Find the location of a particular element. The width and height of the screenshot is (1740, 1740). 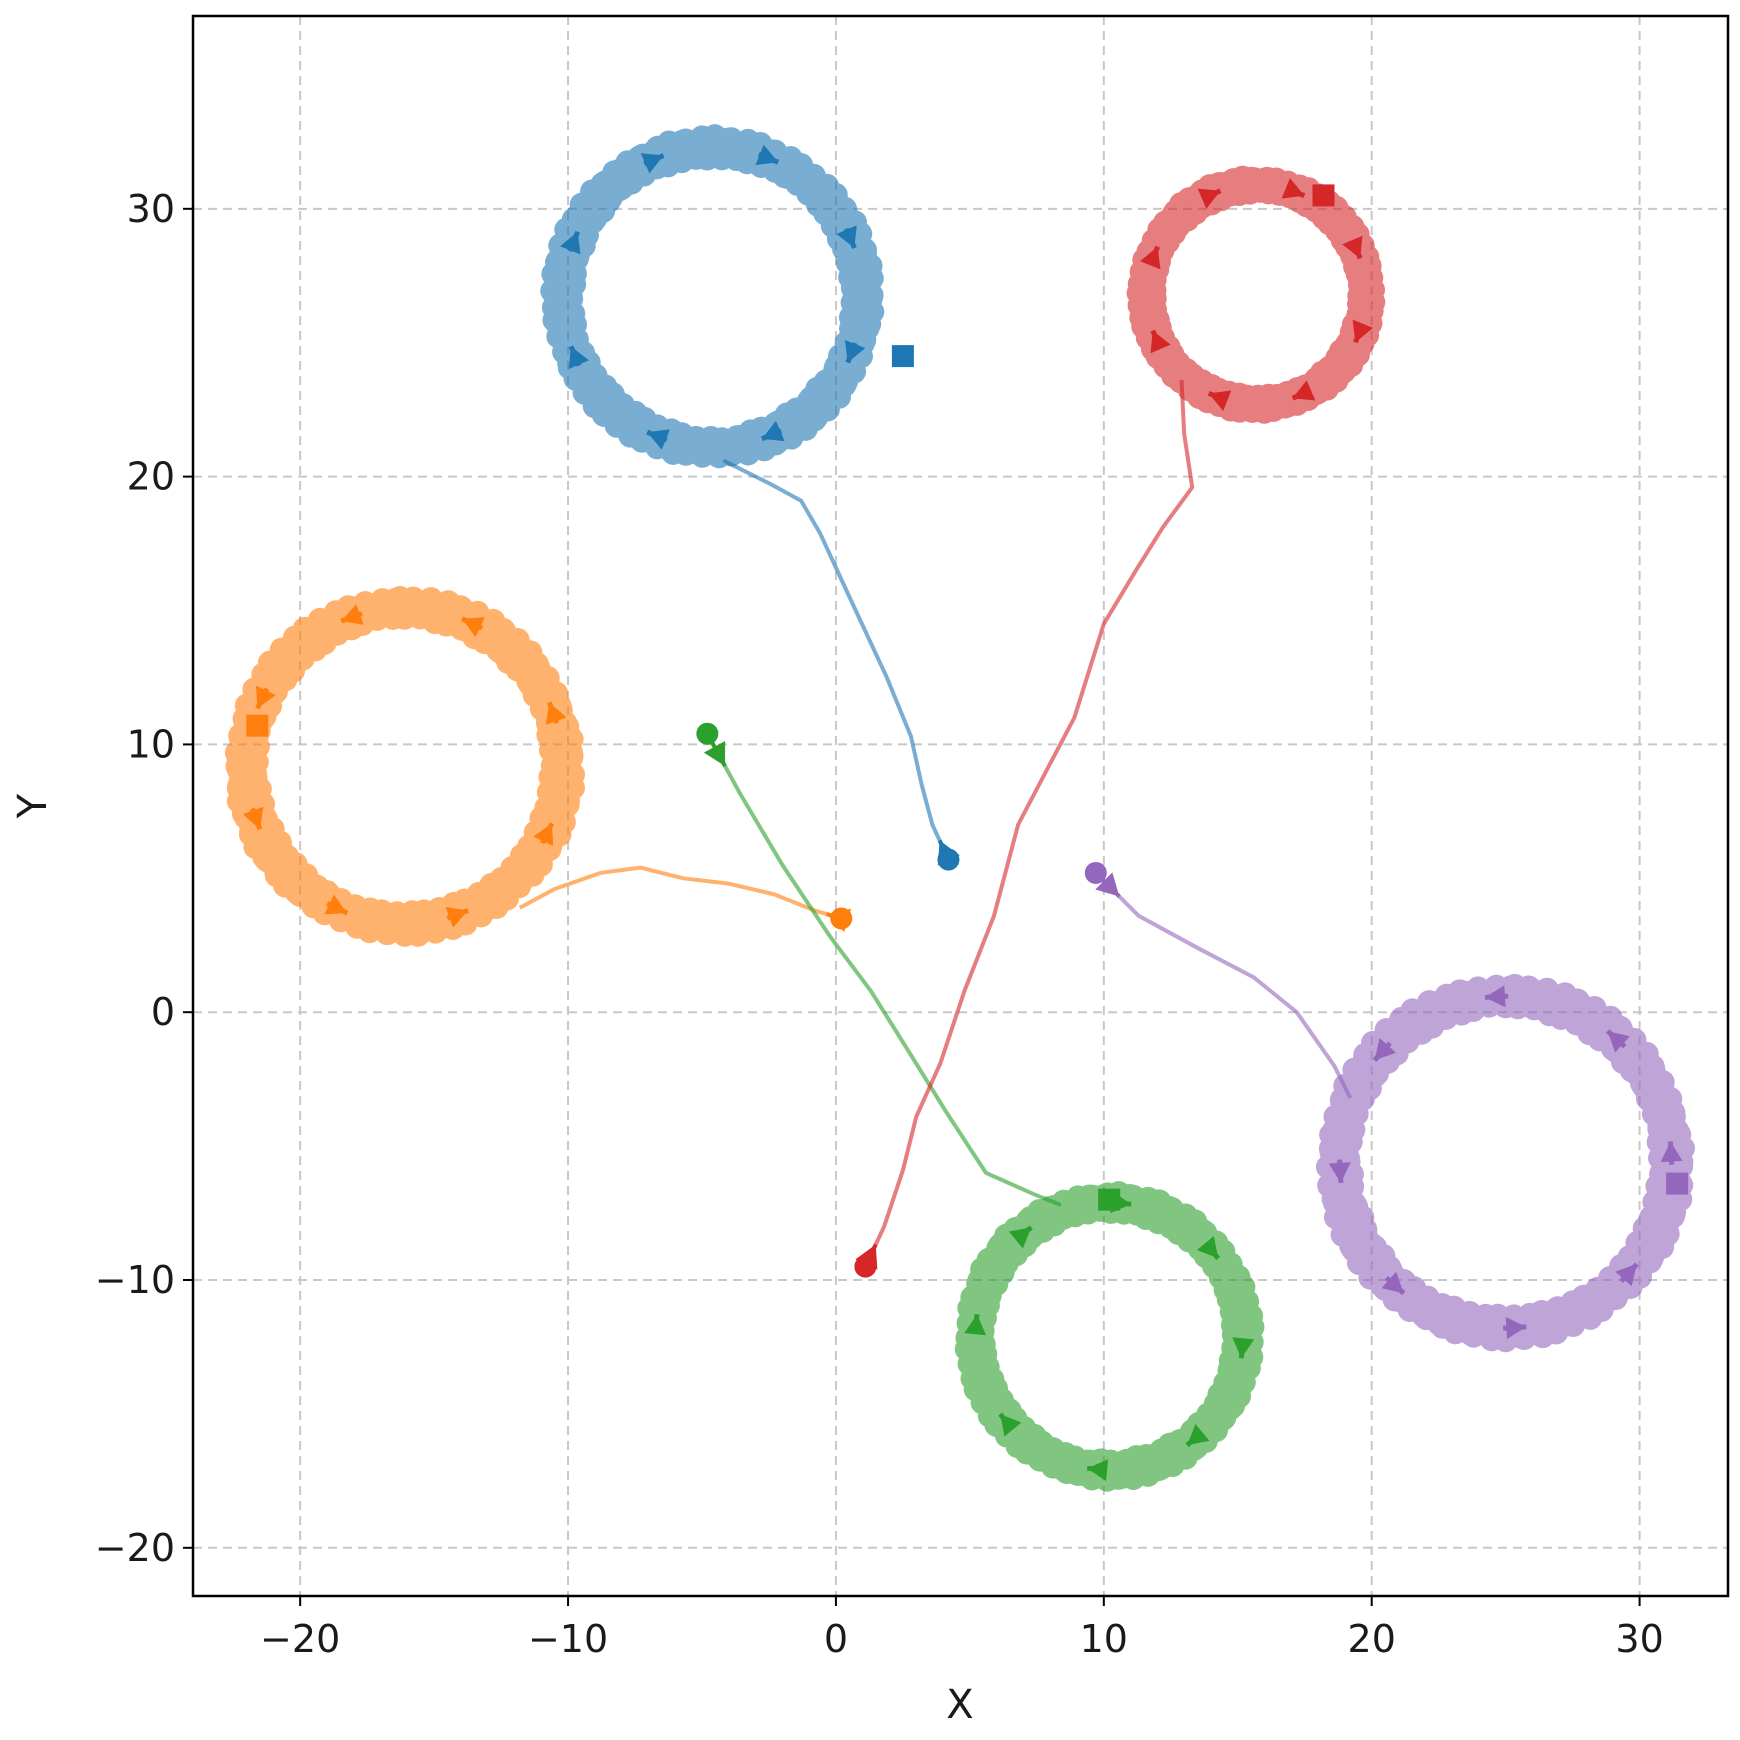

y-axis-title: Y is located at coordinates (33, 806).